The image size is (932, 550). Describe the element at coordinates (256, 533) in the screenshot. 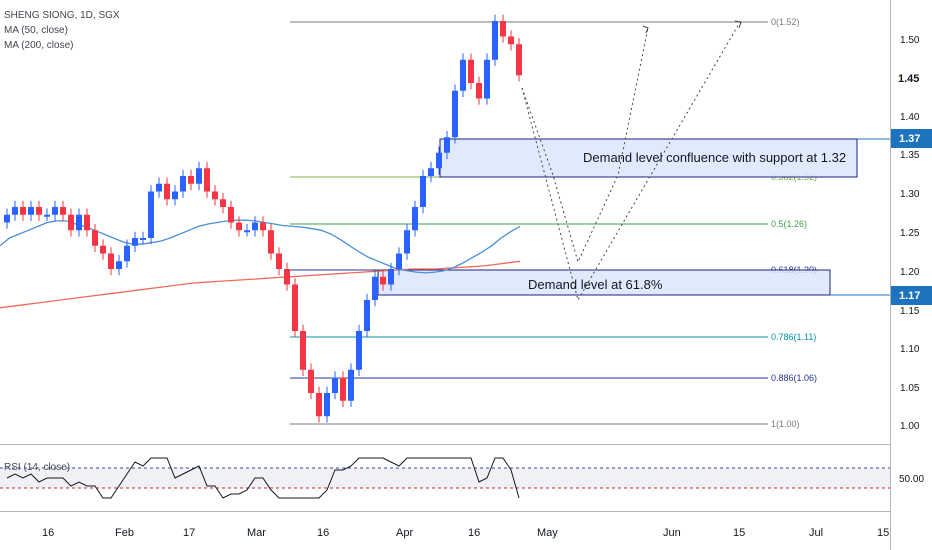

I see `time-tick: Mar` at that location.